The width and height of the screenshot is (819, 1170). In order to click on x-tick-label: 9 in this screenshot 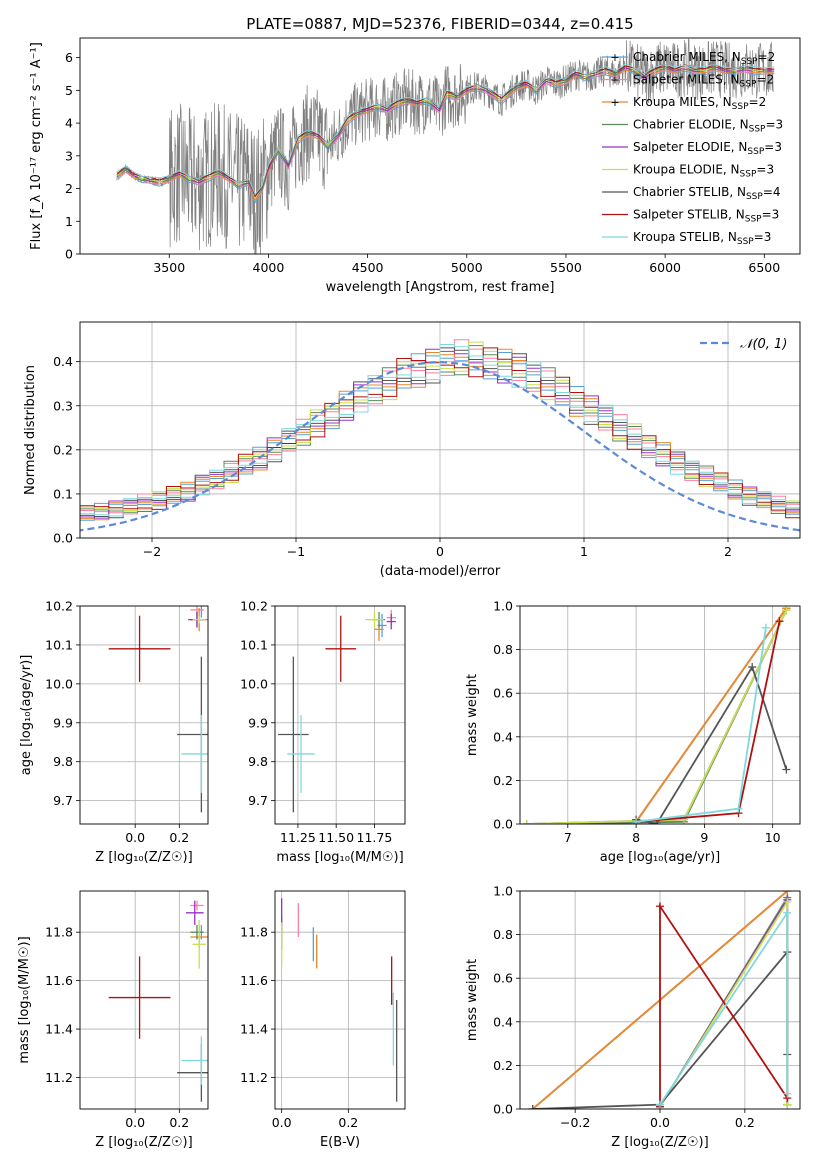, I will do `click(704, 837)`.